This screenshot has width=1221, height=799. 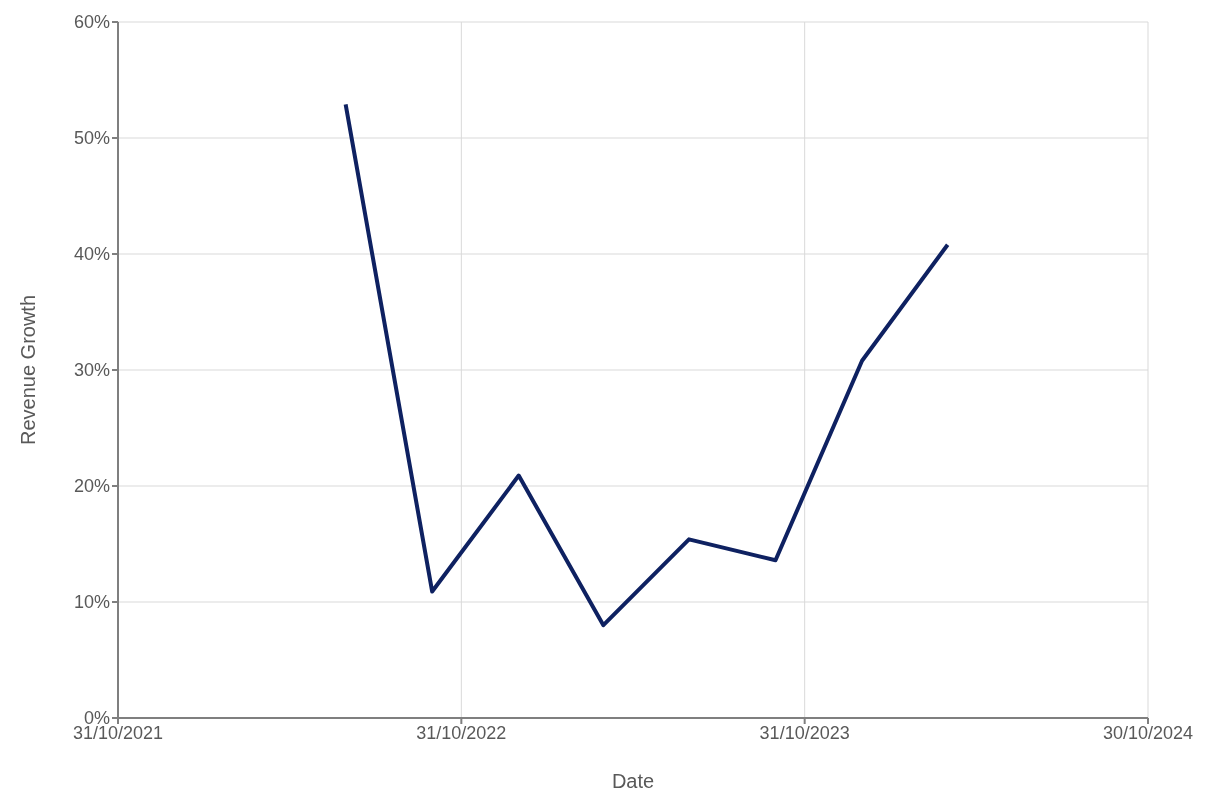 I want to click on x-tick-label: 31/10/2022, so click(x=461, y=732).